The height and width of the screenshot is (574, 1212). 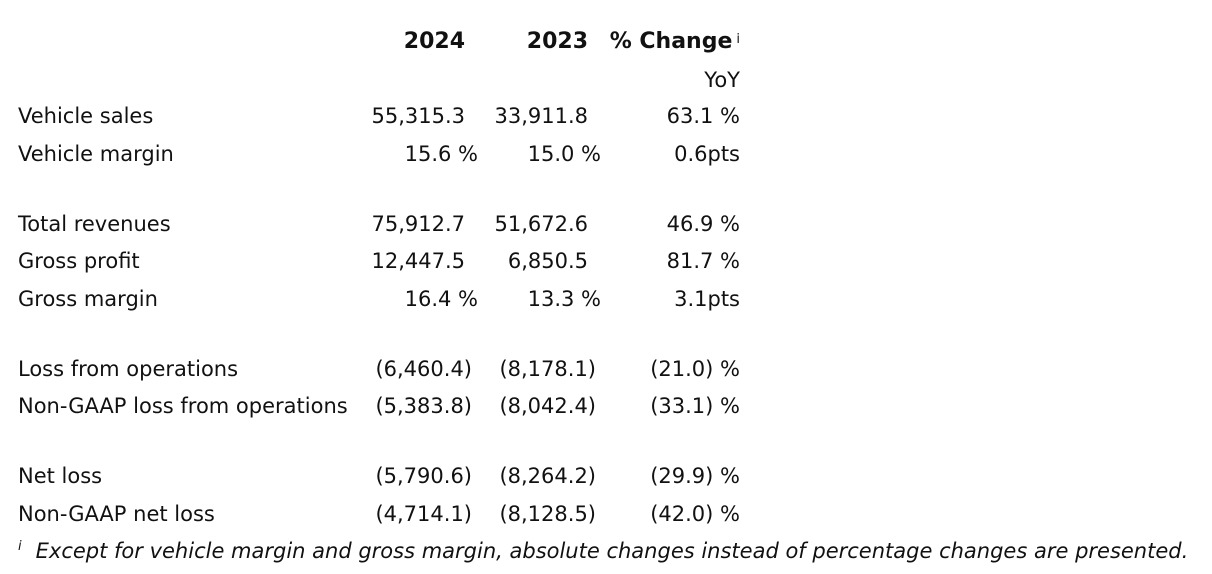 What do you see at coordinates (671, 41) in the screenshot?
I see `column-header-change-label: % Change` at bounding box center [671, 41].